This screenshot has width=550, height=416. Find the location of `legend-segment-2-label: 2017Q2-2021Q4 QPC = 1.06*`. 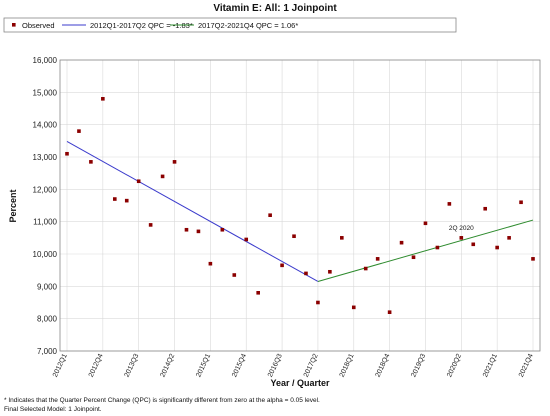

legend-segment-2-label: 2017Q2-2021Q4 QPC = 1.06* is located at coordinates (248, 25).